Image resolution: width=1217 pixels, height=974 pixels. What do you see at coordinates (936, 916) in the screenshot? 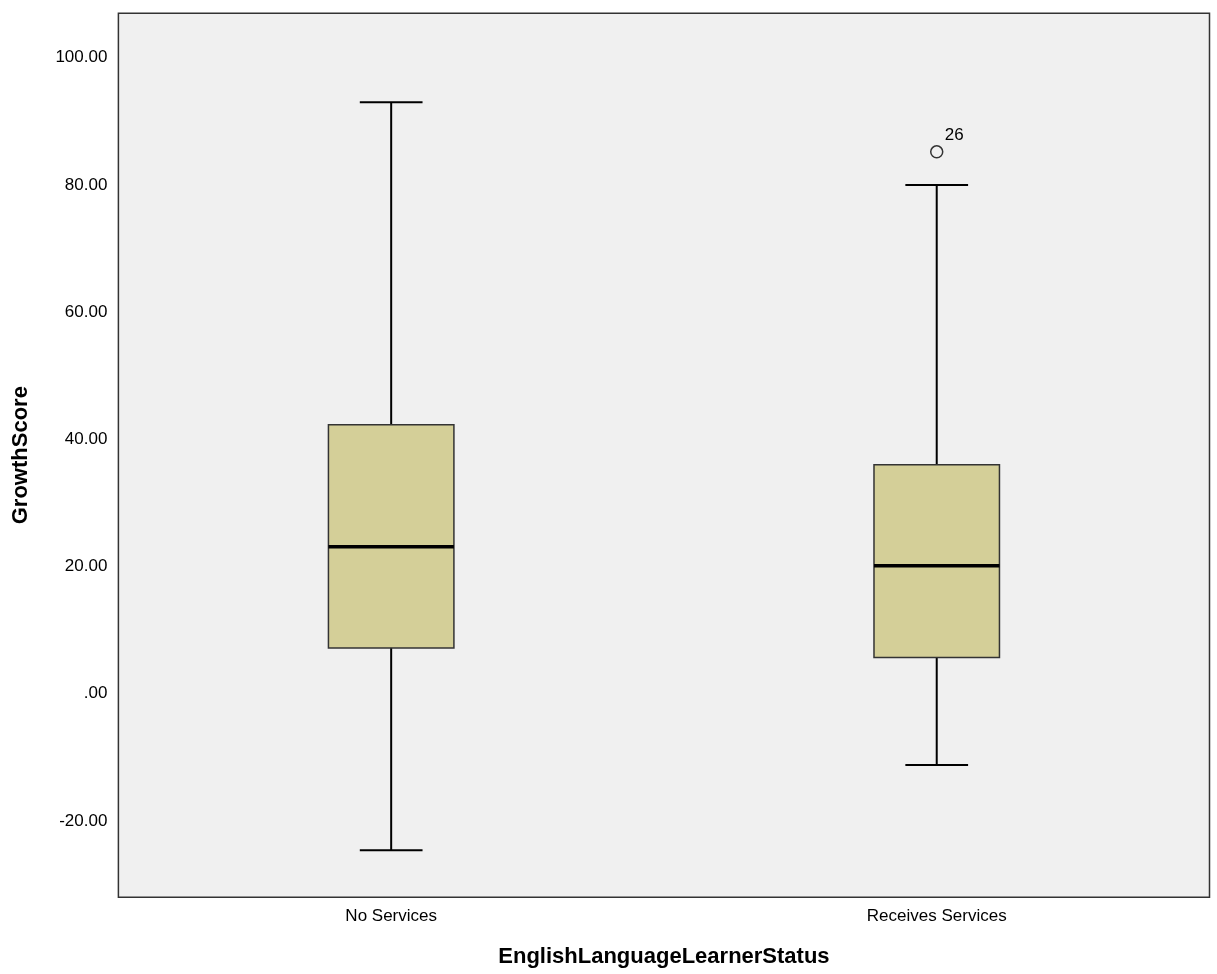
I see `x-tick-label: Receives Services` at bounding box center [936, 916].